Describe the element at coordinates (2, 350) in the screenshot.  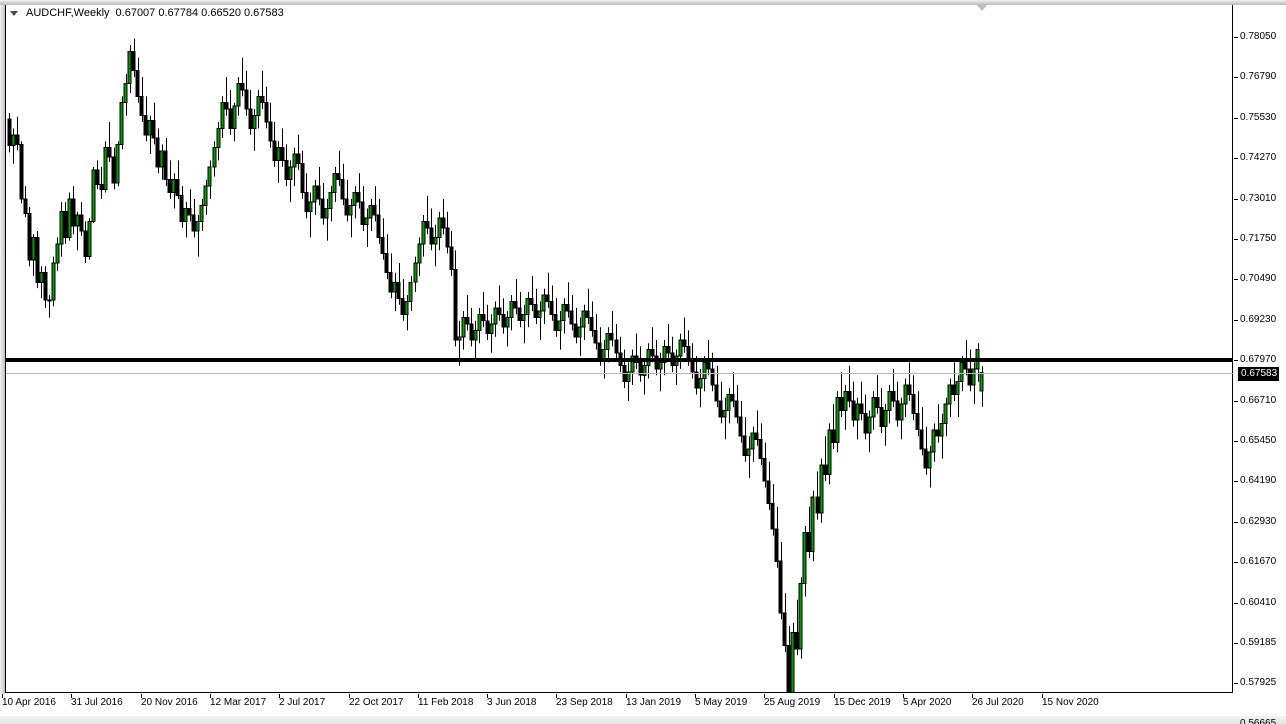
I see `vertical-scrollbar` at that location.